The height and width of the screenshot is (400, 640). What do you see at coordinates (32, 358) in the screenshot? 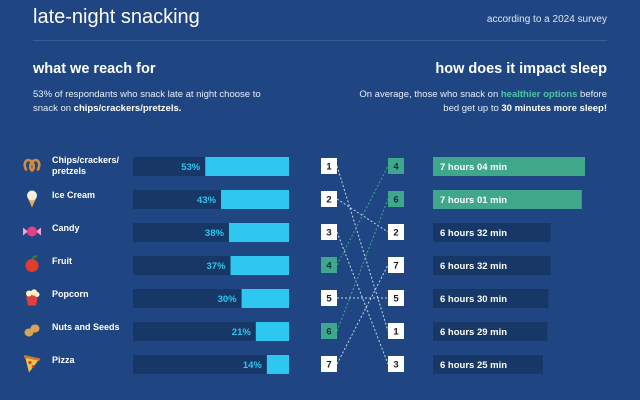
I see `pizza-crust` at bounding box center [32, 358].